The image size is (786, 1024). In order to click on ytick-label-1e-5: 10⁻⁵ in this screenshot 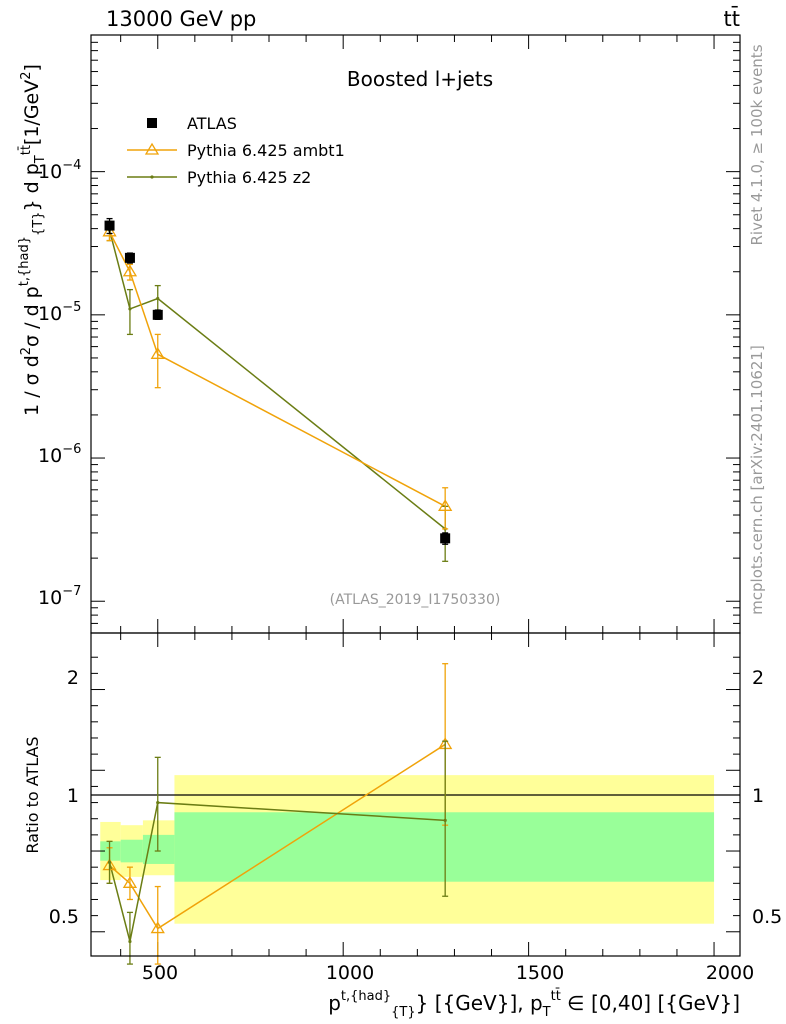, I will do `click(59, 312)`.